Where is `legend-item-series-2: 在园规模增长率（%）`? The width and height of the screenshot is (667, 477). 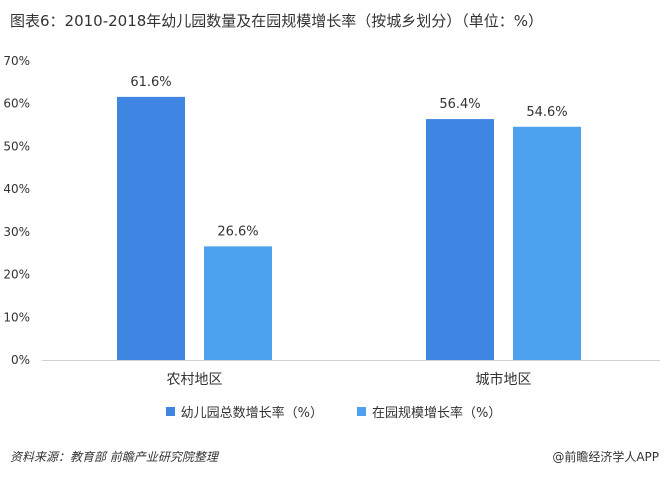
legend-item-series-2: 在园规模增长率（%） is located at coordinates (429, 411).